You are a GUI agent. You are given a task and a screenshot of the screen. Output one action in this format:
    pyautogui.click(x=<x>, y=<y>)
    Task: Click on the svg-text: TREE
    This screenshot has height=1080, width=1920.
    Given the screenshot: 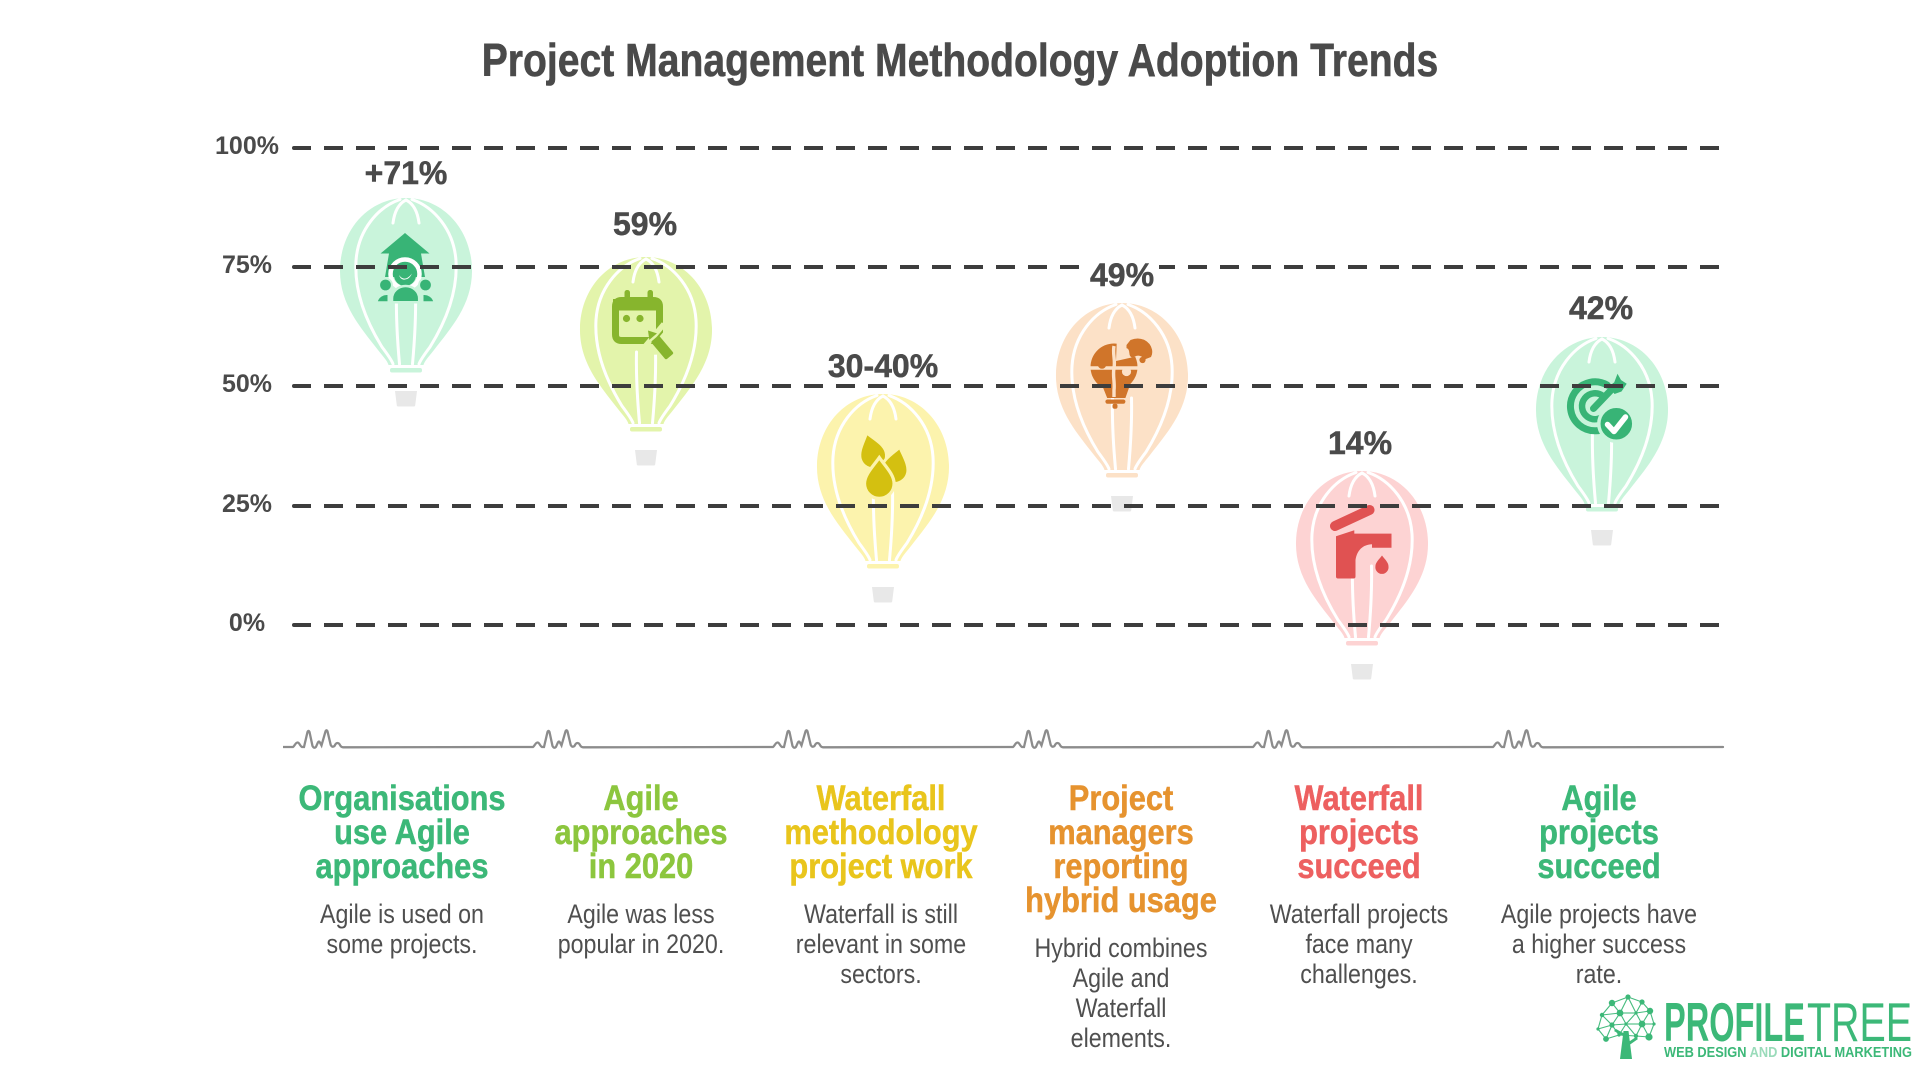 What is the action you would take?
    pyautogui.click(x=1859, y=1022)
    